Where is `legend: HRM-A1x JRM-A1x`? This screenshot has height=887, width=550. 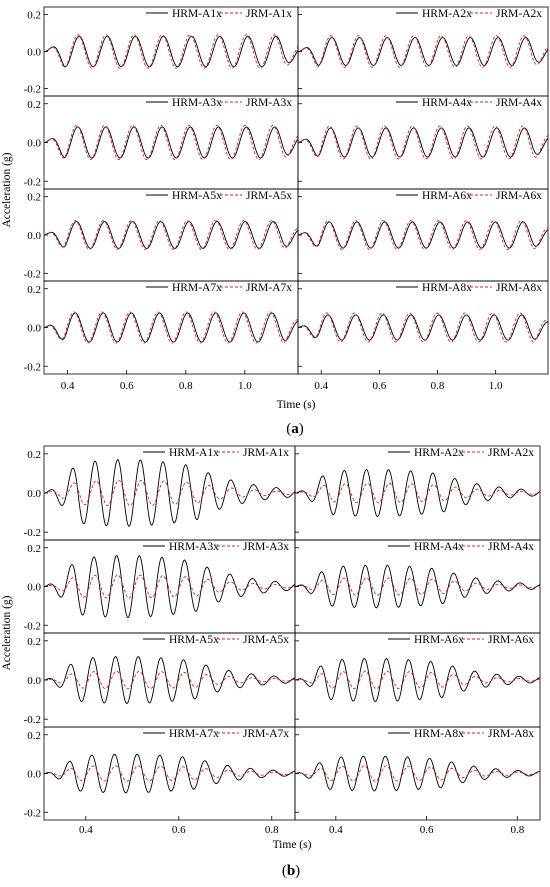 legend: HRM-A1x JRM-A1x is located at coordinates (216, 453).